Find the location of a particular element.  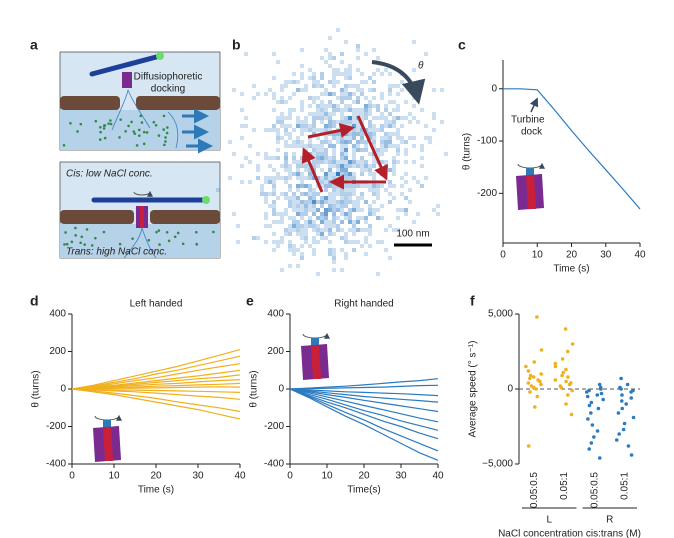

panel-label: e is located at coordinates (250, 301).